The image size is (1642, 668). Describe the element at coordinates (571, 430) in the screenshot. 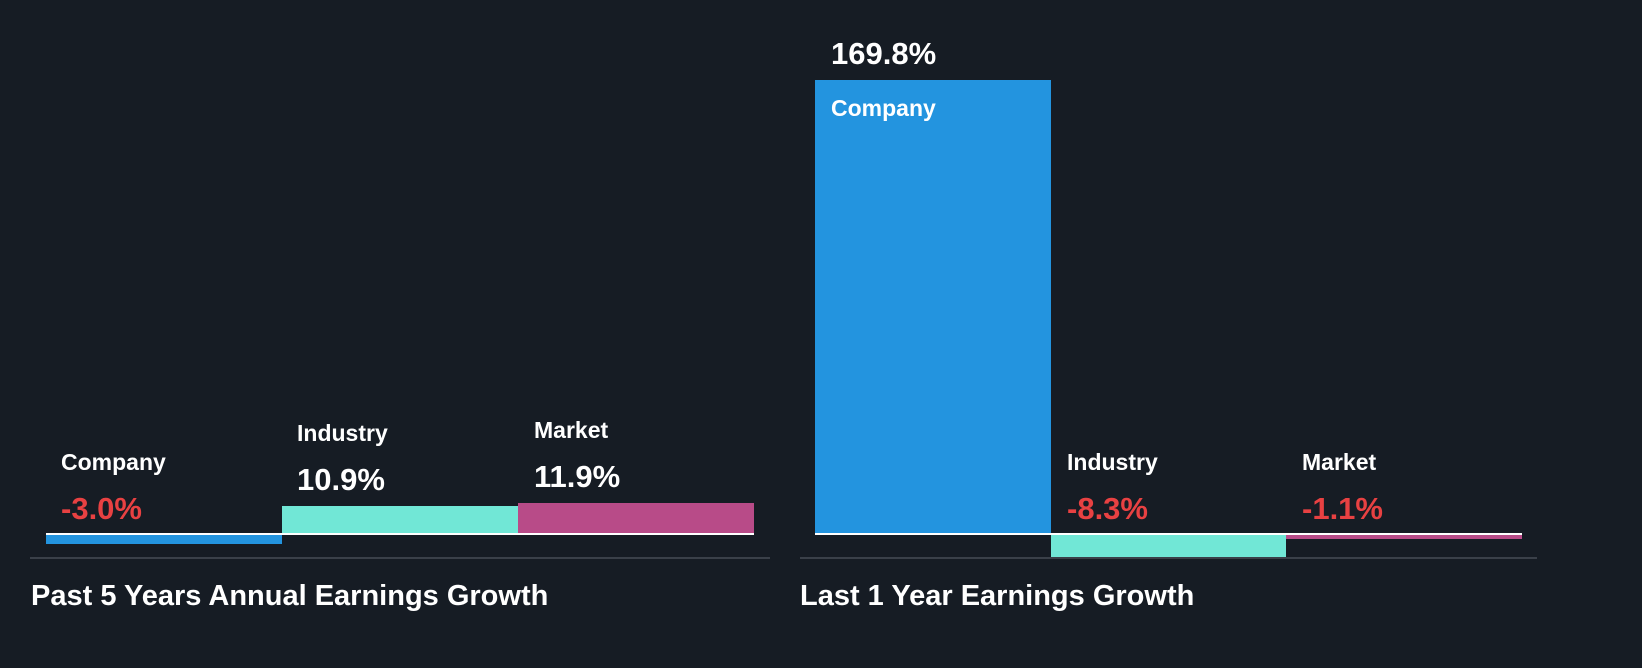

I see `left-market-label: Market` at that location.